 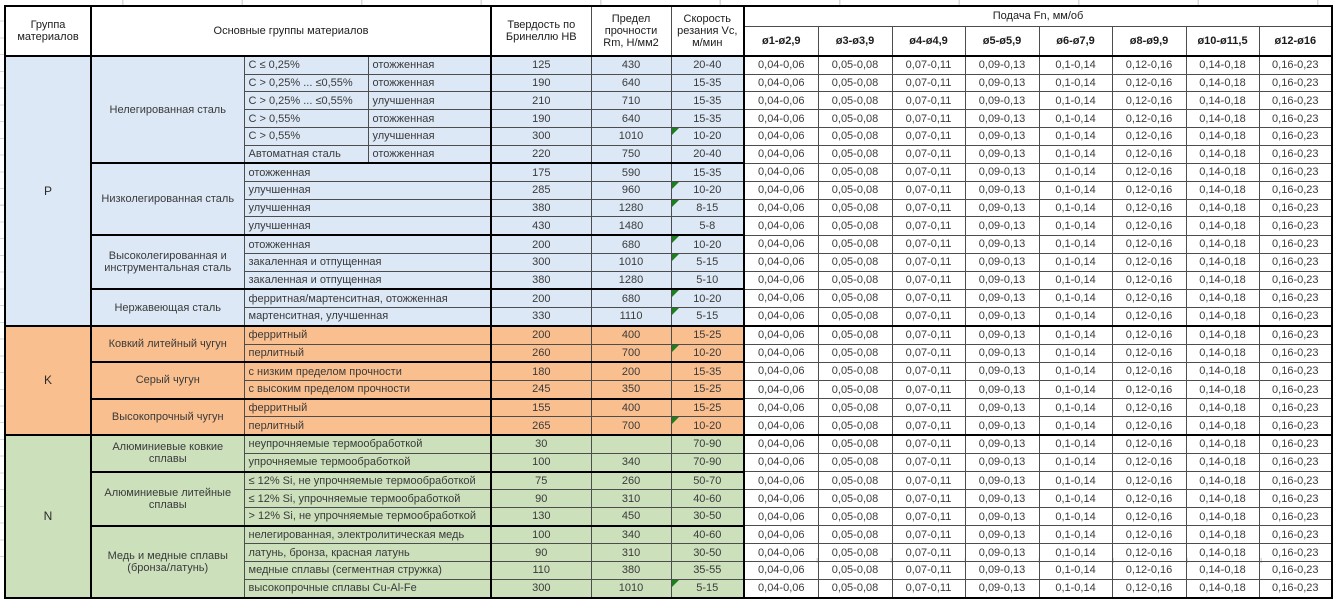 I want to click on cutting-speed-cell: 10-20, so click(x=707, y=190).